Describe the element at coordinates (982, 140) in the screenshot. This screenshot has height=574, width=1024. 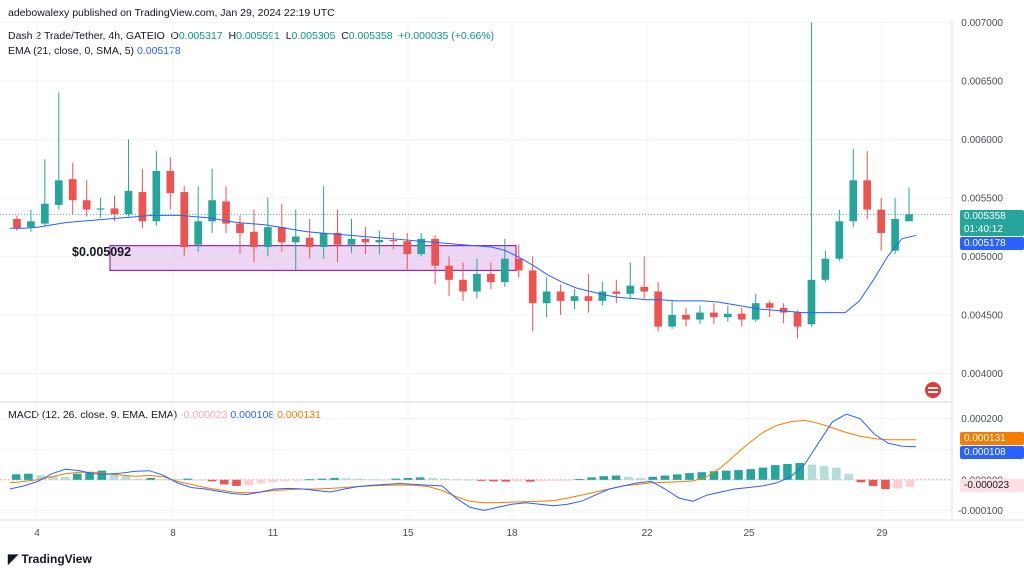
I see `price-tick-label: 0.006000` at that location.